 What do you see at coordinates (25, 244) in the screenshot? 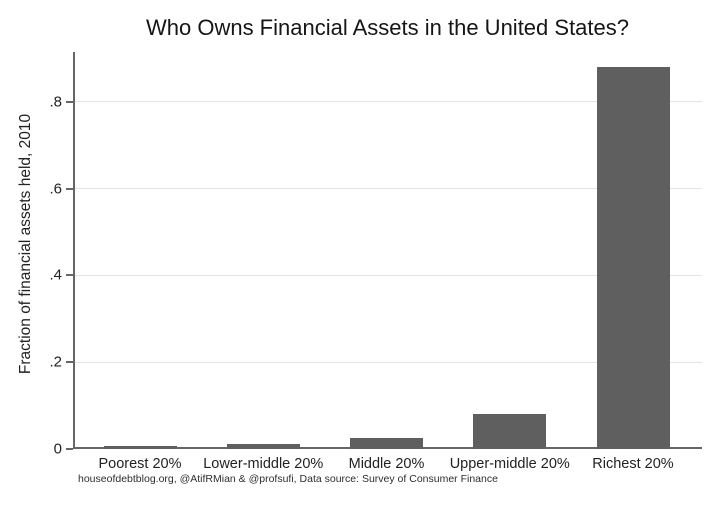
I see `y-axis-title: Fraction of financial assets held, 2010` at bounding box center [25, 244].